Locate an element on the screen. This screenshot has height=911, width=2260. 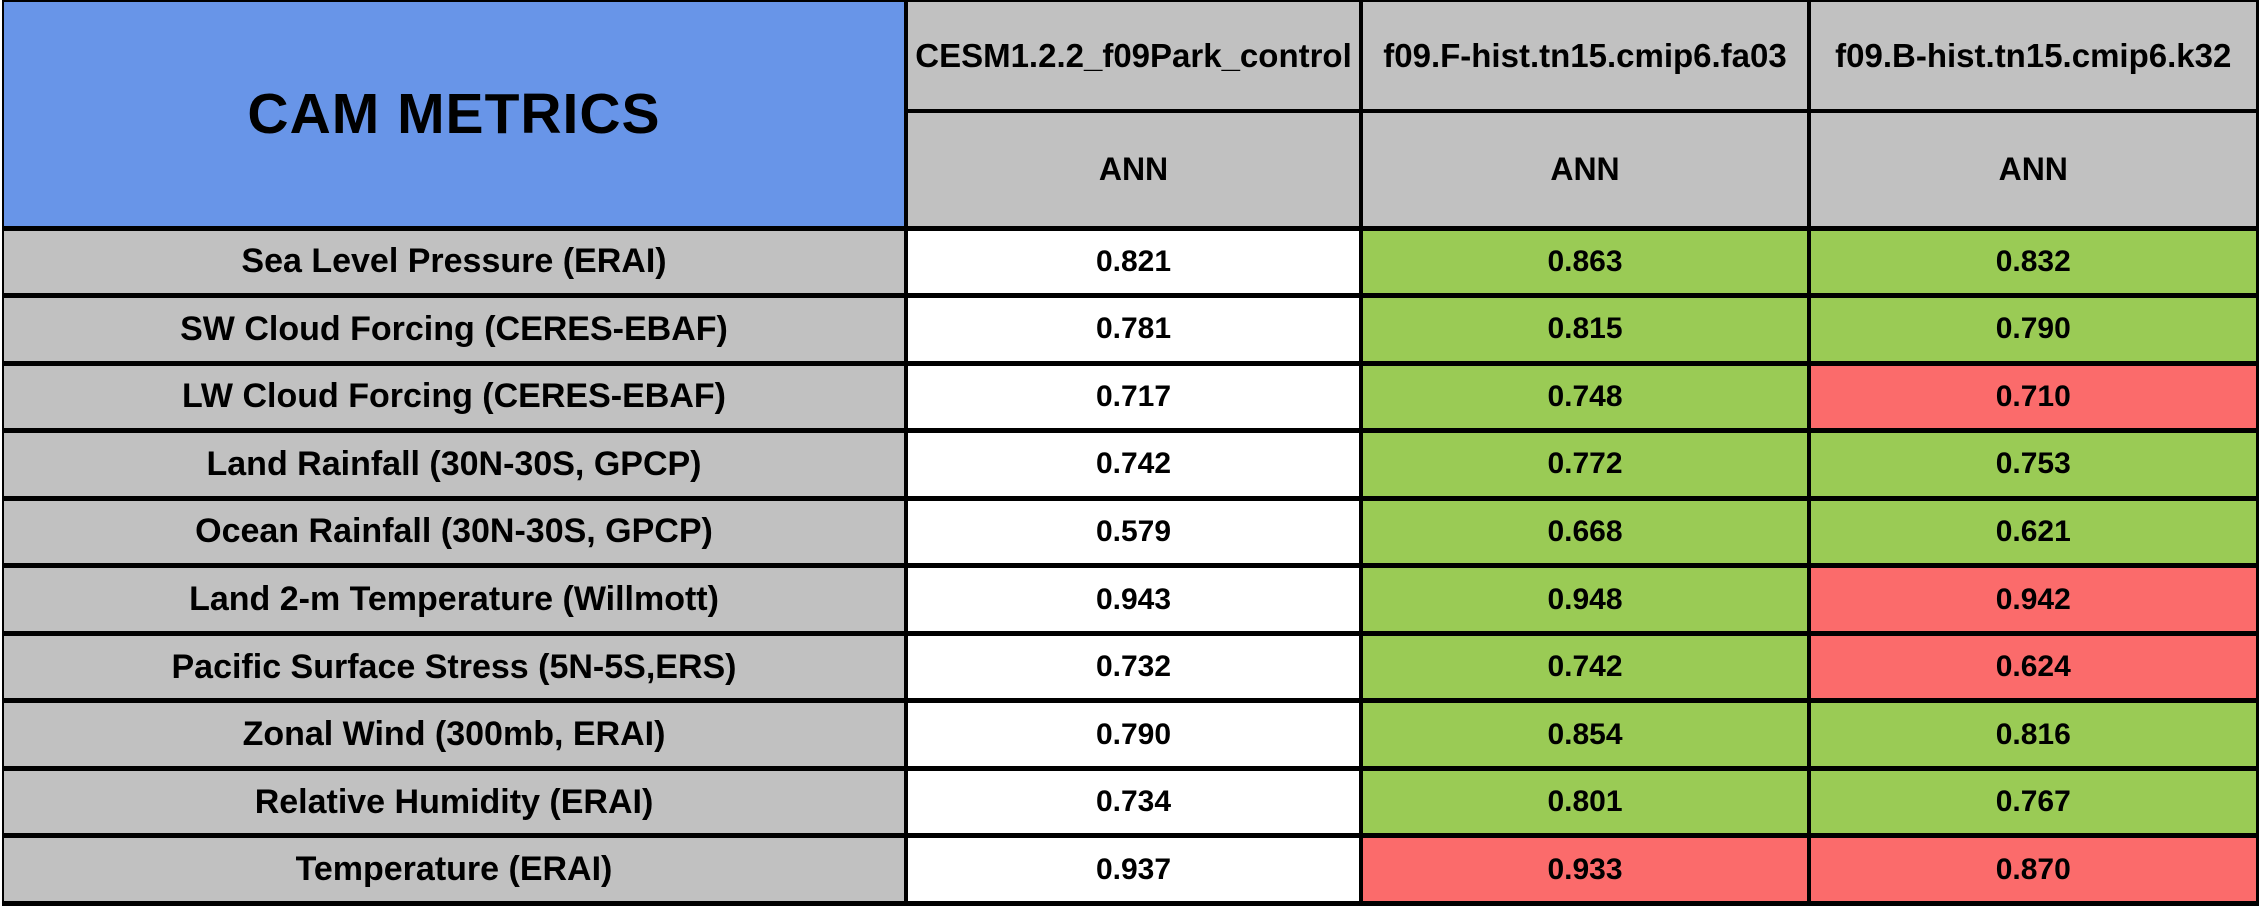
value-cell: 0.933 is located at coordinates (1585, 869).